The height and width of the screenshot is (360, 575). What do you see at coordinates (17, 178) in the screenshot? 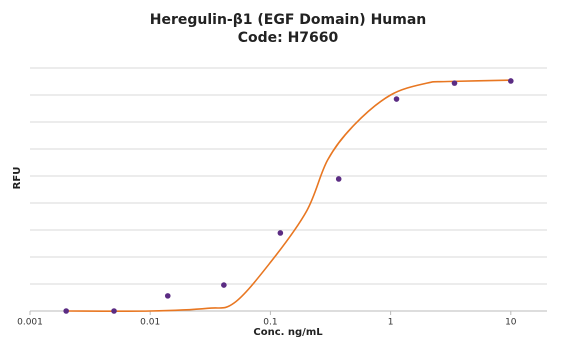
I see `y-axis-label: RFU` at bounding box center [17, 178].